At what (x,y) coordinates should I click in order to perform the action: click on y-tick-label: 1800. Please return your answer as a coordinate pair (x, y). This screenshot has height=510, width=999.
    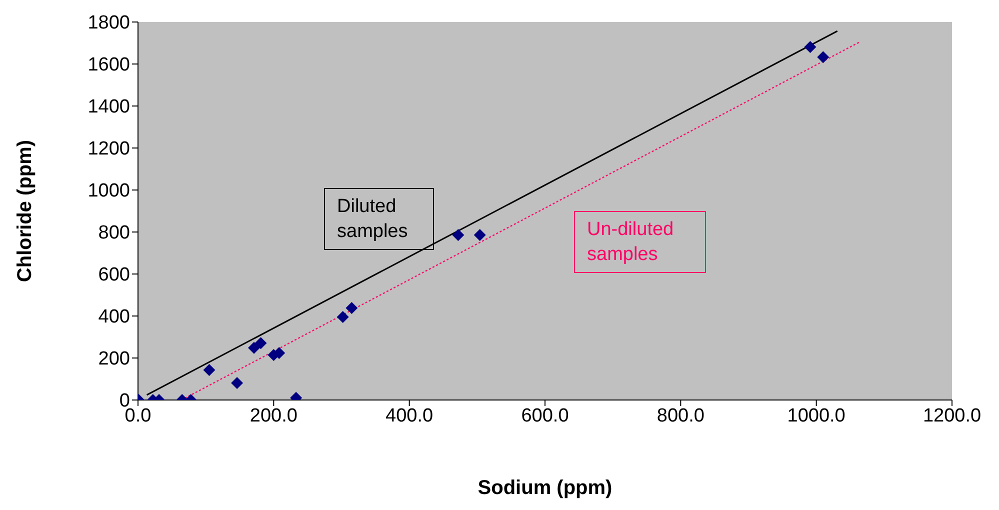
    Looking at the image, I should click on (109, 23).